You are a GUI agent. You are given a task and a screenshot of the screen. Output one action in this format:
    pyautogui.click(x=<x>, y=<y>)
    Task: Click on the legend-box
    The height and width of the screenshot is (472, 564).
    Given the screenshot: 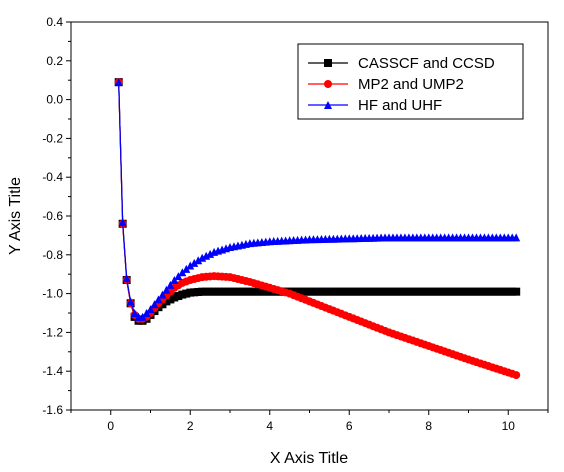 What is the action you would take?
    pyautogui.click(x=410, y=81)
    